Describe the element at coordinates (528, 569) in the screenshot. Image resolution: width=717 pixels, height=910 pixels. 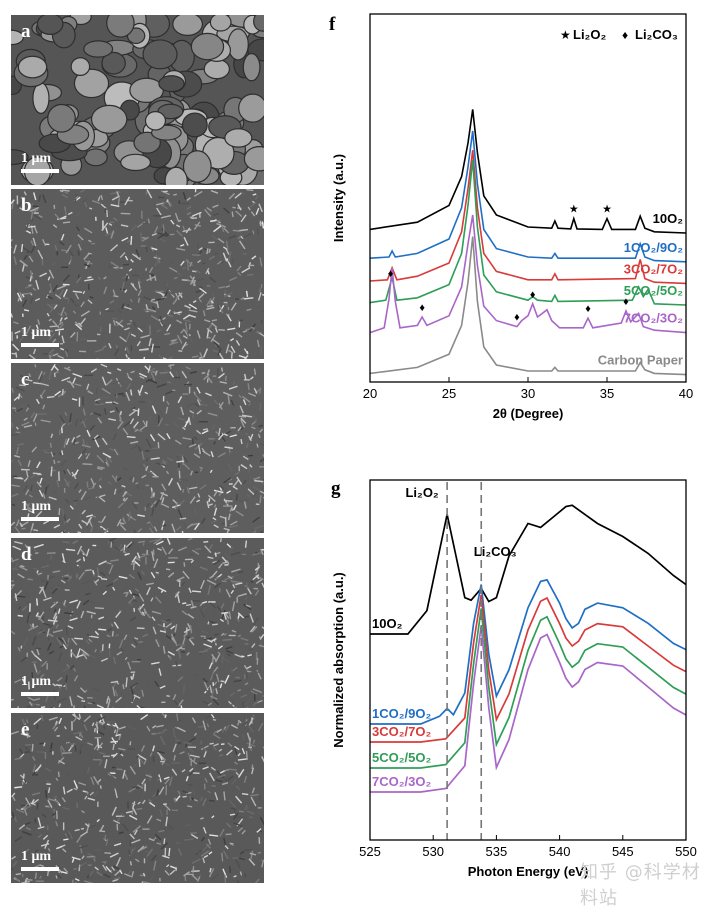
I see `series-line` at that location.